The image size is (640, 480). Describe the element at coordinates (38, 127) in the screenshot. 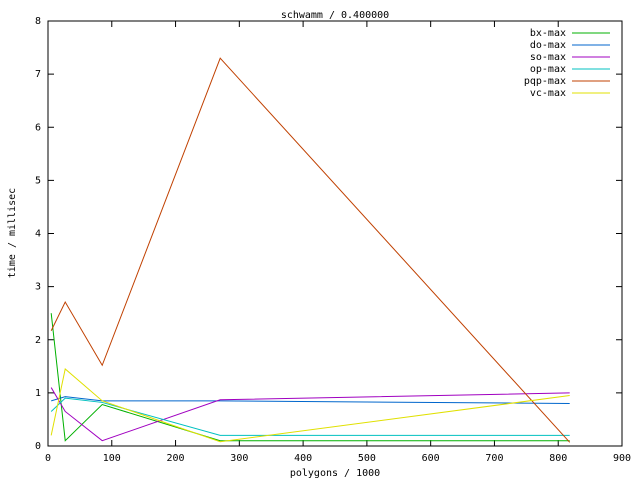

I see `y-tick-label: 6` at that location.